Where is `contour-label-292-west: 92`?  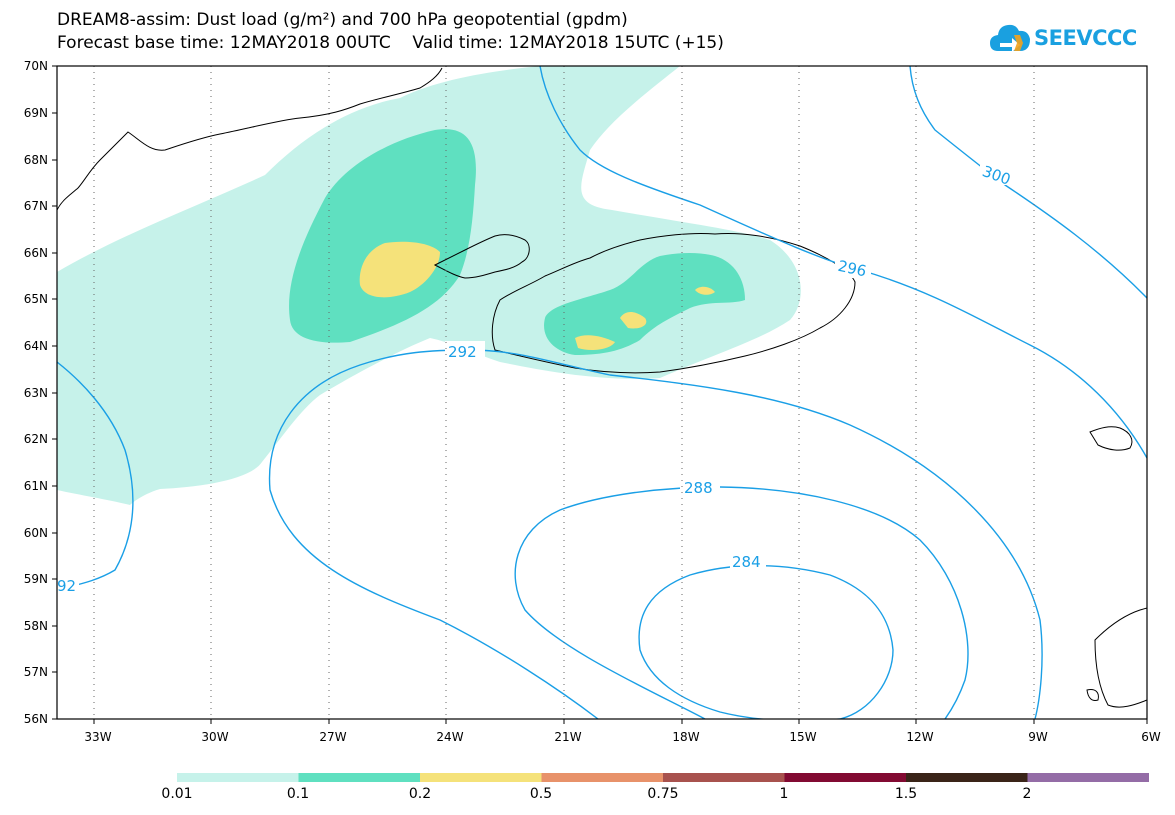 contour-label-292-west: 92 is located at coordinates (66, 586).